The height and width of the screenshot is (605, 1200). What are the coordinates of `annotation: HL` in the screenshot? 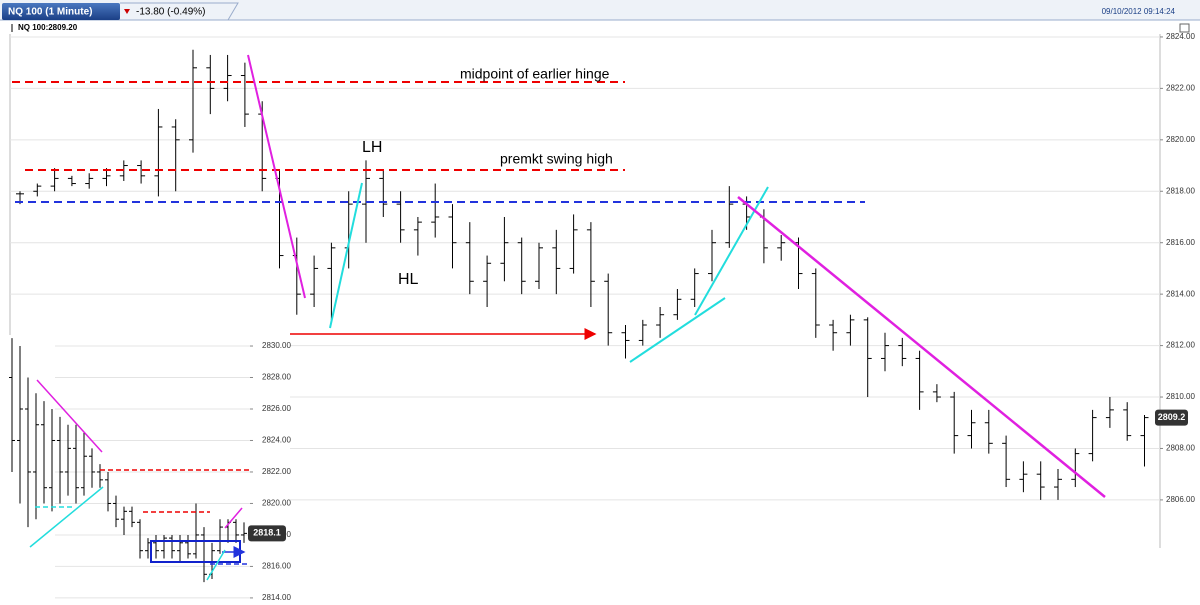 It's located at (408, 279).